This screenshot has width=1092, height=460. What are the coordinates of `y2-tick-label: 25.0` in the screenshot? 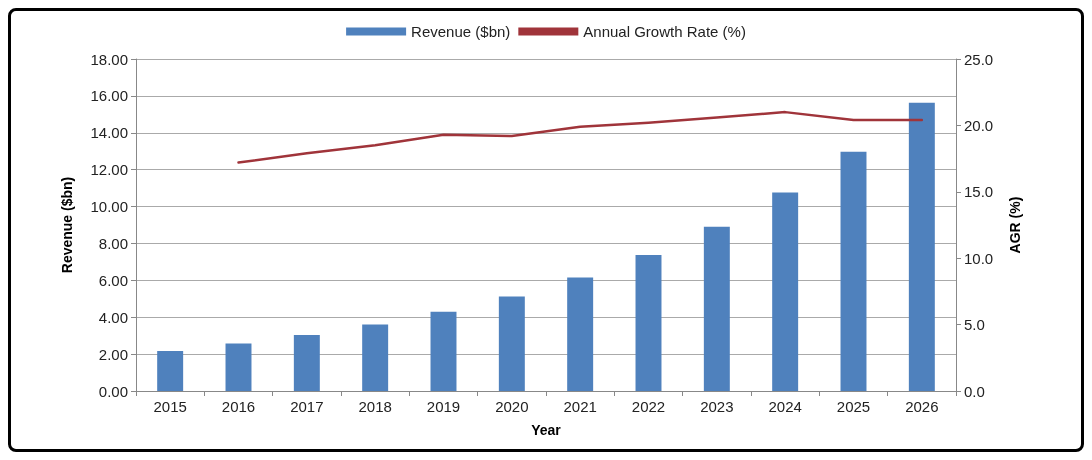 It's located at (979, 59).